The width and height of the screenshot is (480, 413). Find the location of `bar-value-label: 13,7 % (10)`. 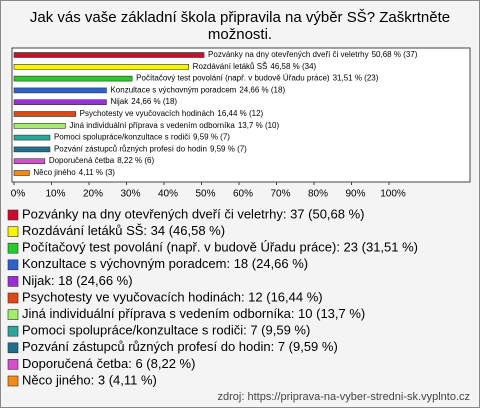

bar-value-label: 13,7 % (10) is located at coordinates (259, 125).